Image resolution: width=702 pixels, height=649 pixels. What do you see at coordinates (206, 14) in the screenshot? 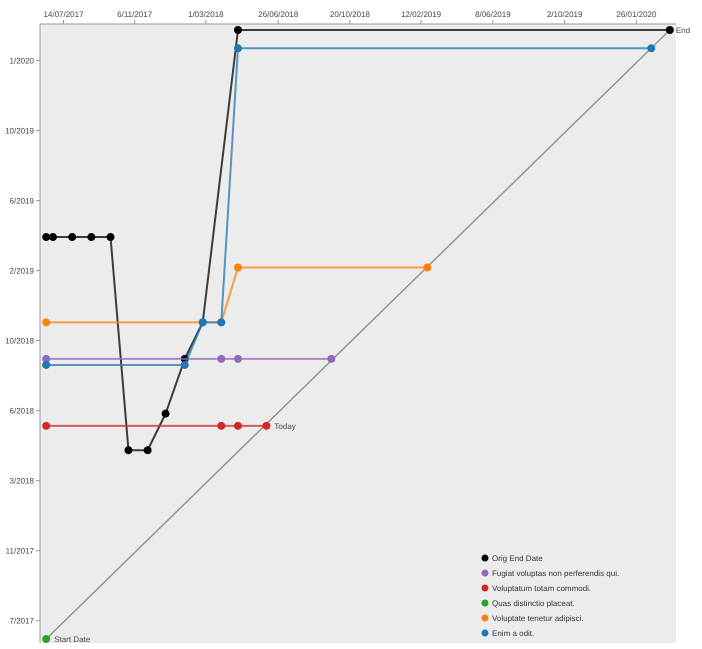
I see `x-tick-label: 1/03/2018` at bounding box center [206, 14].